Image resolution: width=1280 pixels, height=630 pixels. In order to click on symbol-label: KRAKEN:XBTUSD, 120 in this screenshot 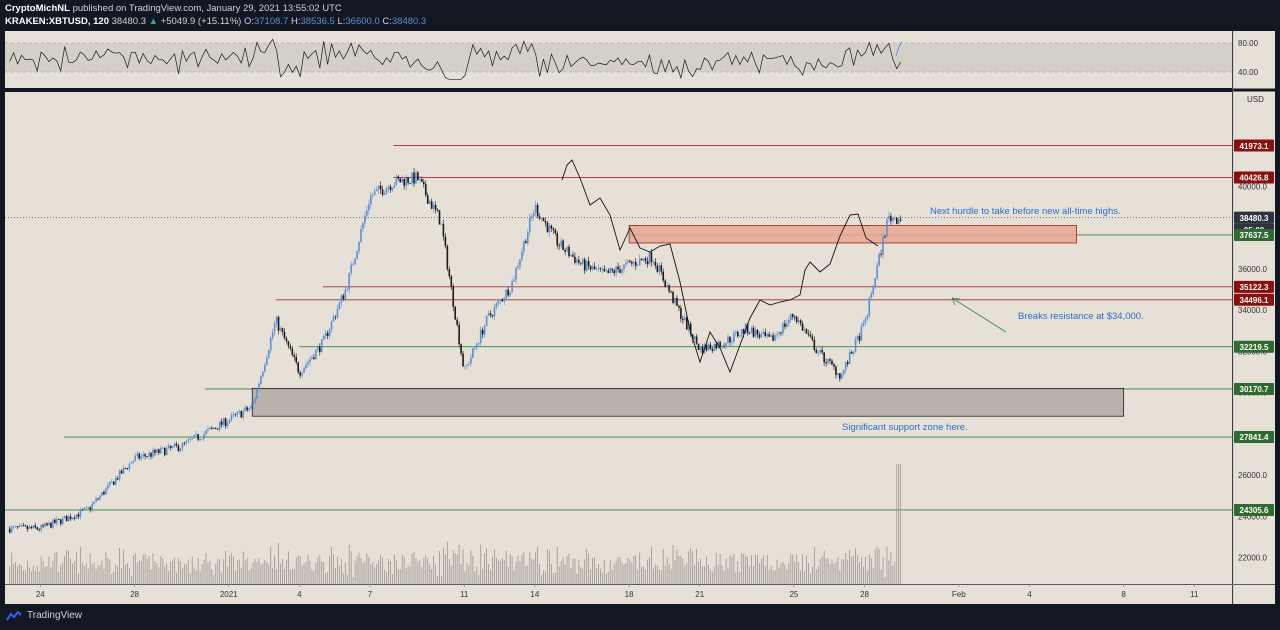, I will do `click(57, 21)`.